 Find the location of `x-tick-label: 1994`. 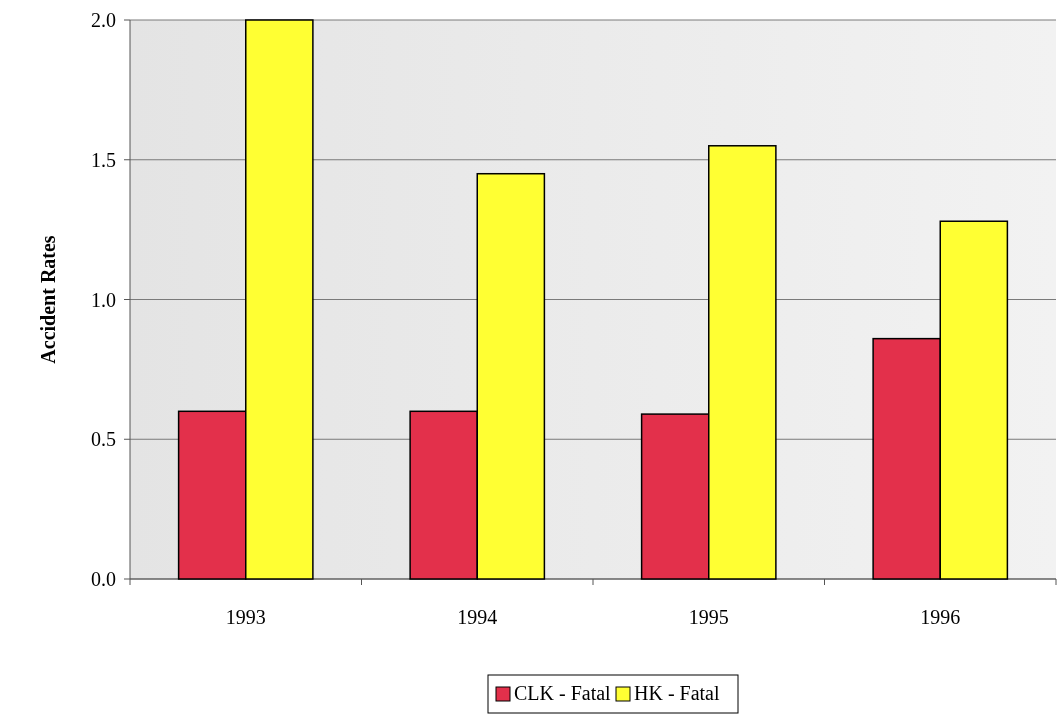

x-tick-label: 1994 is located at coordinates (477, 617).